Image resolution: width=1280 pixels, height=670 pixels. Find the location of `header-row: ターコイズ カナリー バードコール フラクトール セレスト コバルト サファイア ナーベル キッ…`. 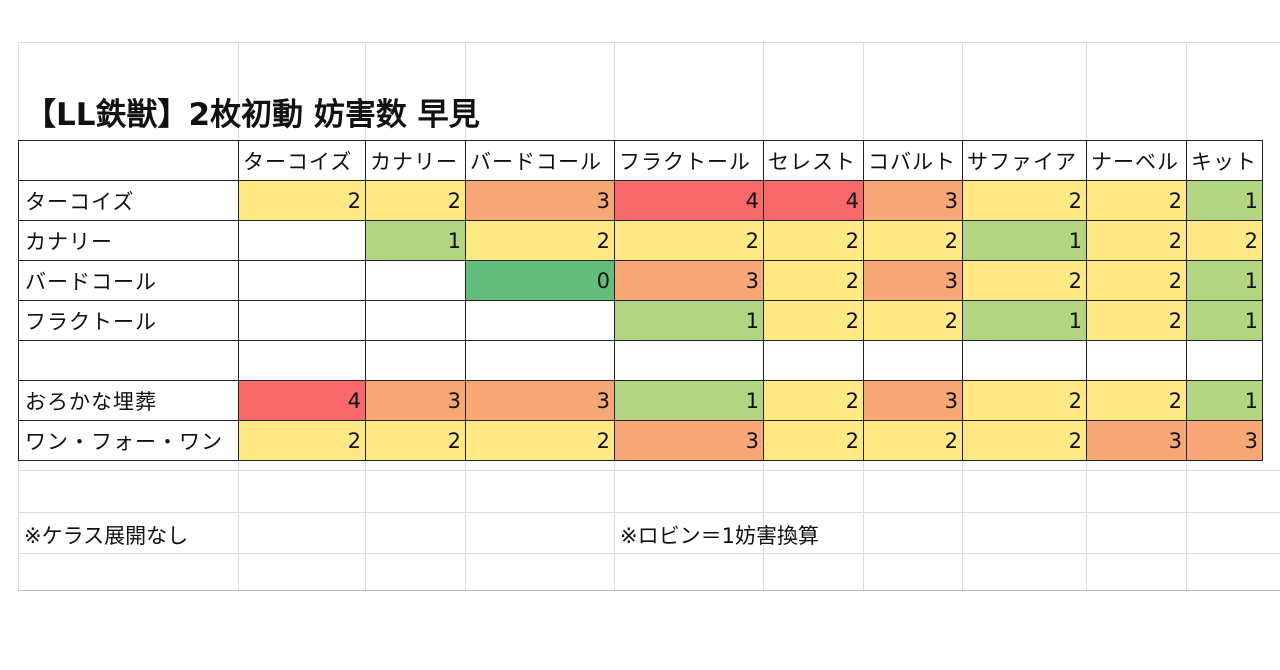

header-row: ターコイズ カナリー バードコール フラクトール セレスト コバルト サファイア ナーベル キッ… is located at coordinates (640, 160).